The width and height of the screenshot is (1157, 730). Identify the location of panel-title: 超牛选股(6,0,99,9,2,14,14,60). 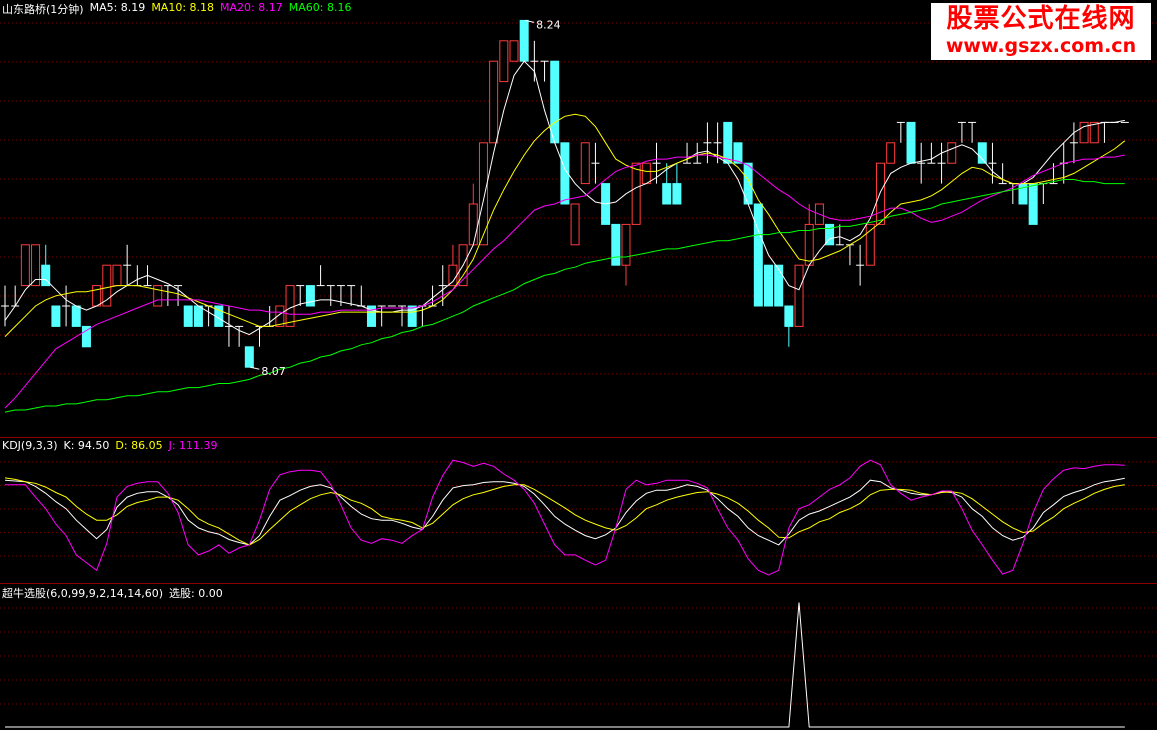
(83, 593).